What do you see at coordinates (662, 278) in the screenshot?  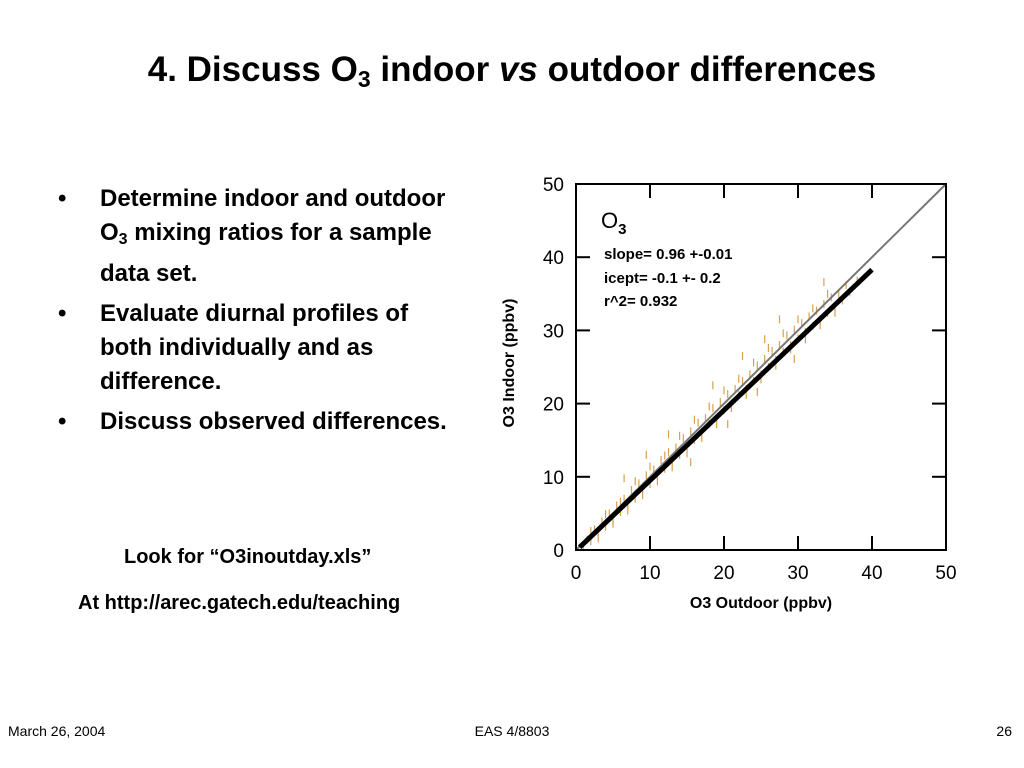 I see `annotation-icept: icept= -0.1 +- 0.2` at bounding box center [662, 278].